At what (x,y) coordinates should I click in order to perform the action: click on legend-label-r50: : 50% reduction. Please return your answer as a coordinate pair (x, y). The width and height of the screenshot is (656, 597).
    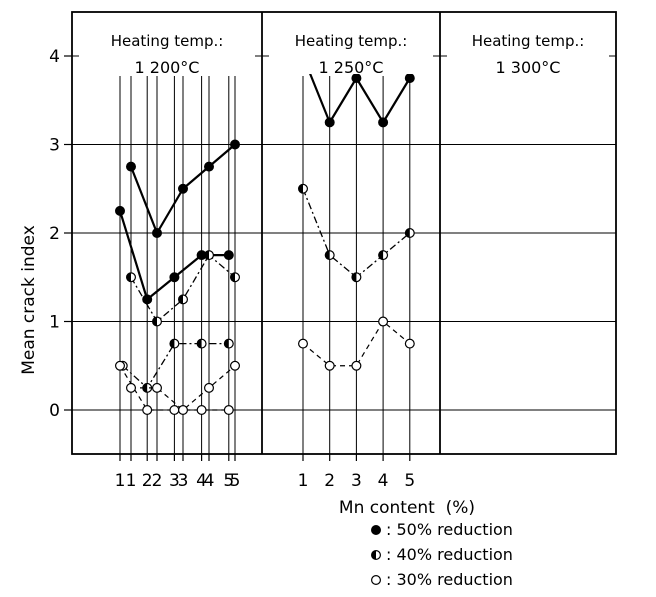
    Looking at the image, I should click on (449, 529).